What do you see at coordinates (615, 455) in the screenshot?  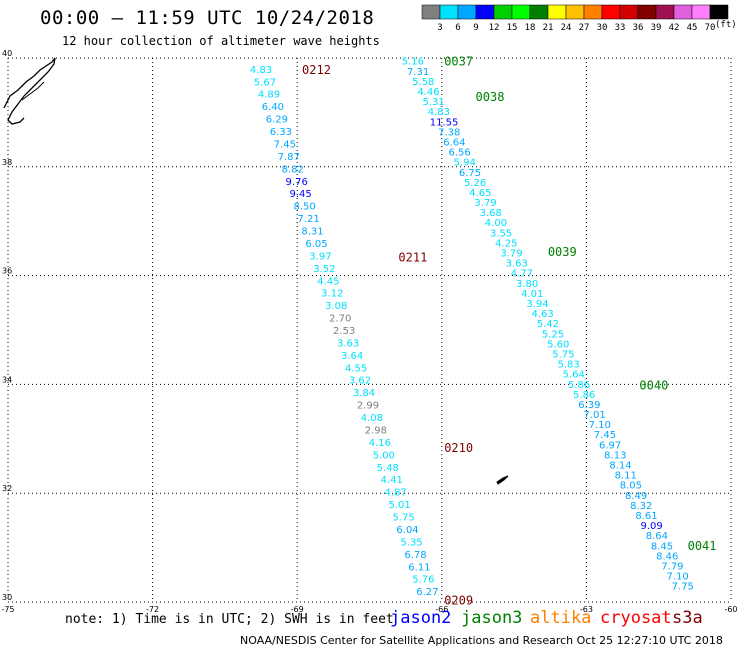 I see `wave-height-label: 8.13` at bounding box center [615, 455].